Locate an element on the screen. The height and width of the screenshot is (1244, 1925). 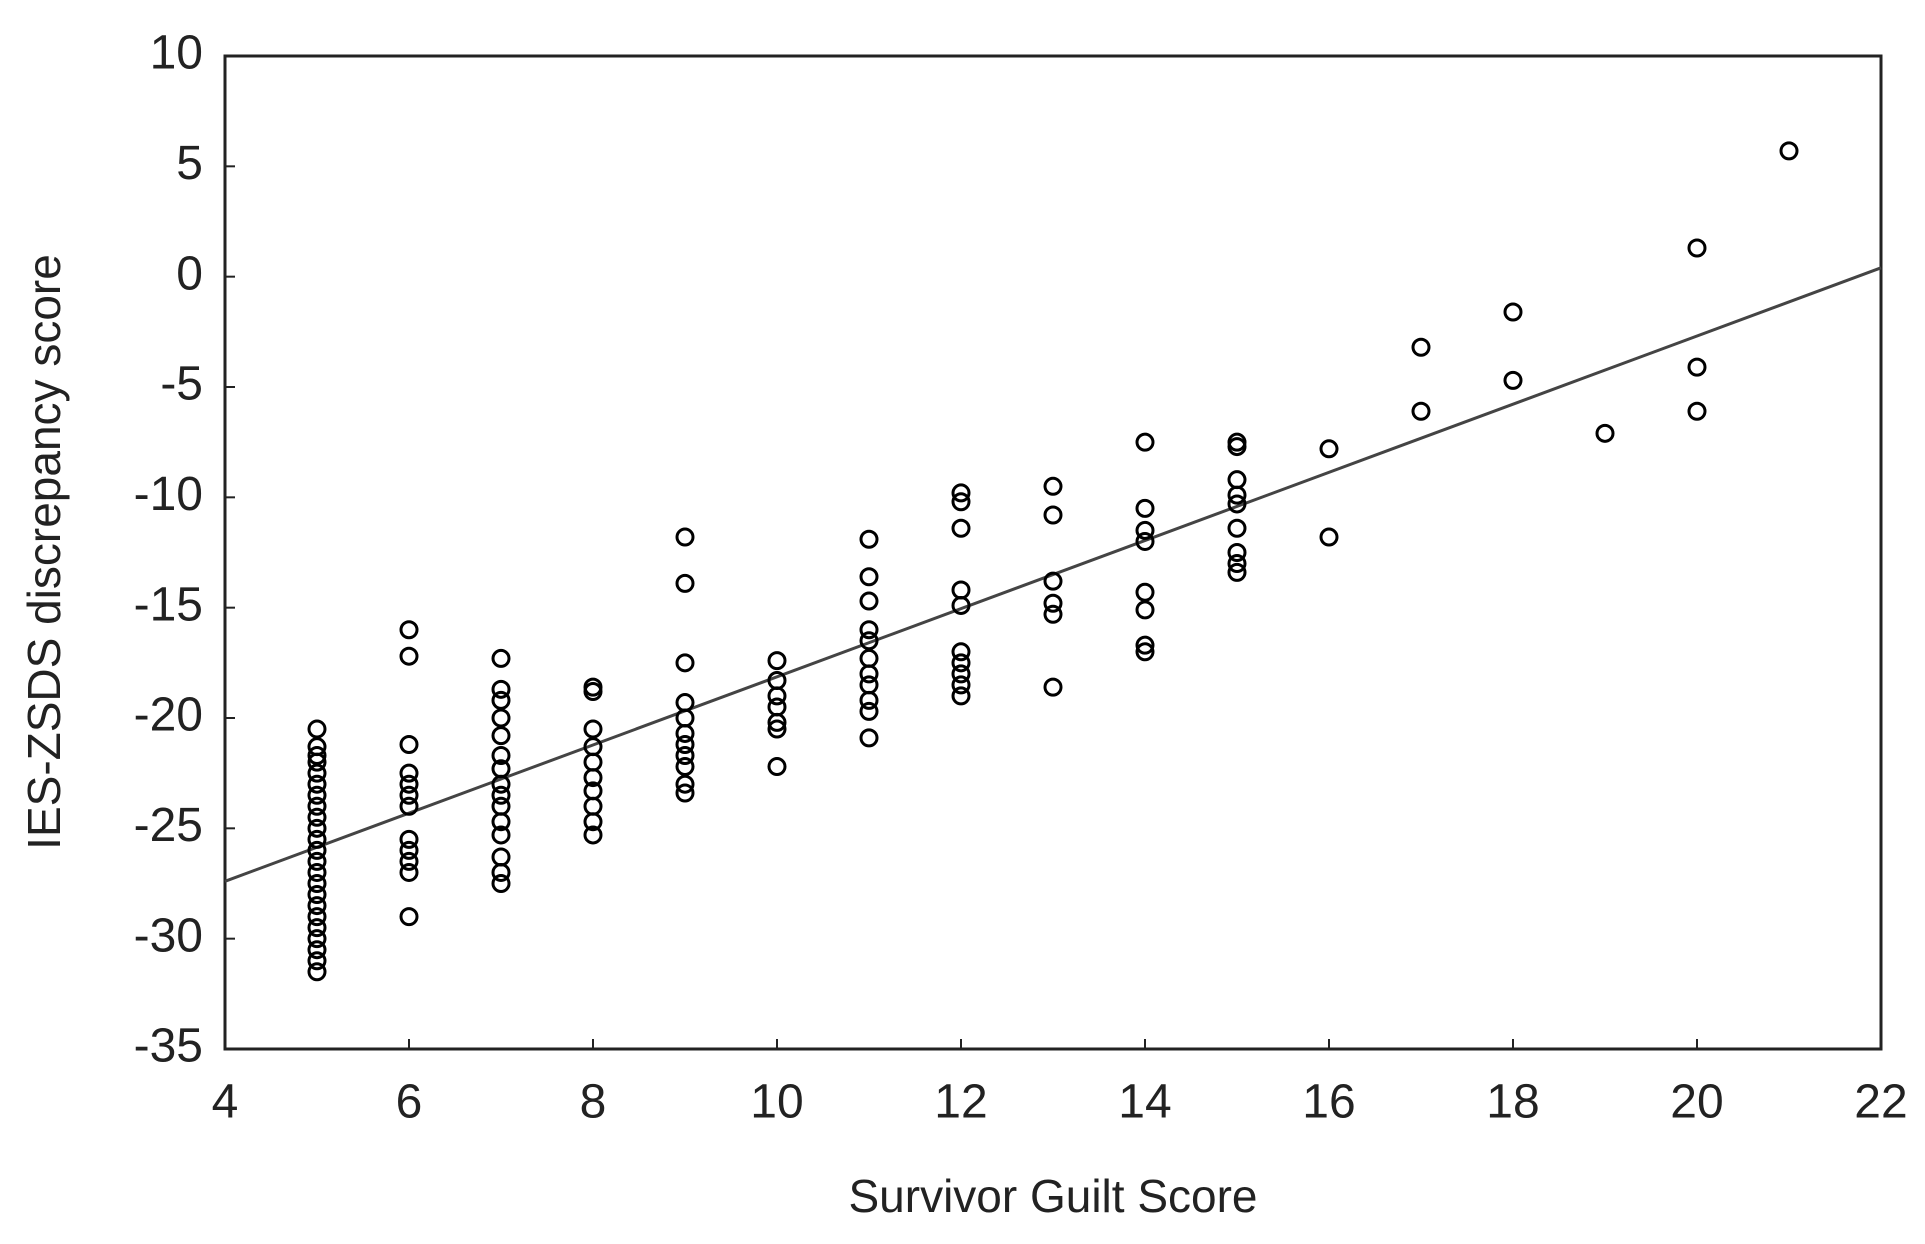
y-tick-label: 10 is located at coordinates (176, 53).